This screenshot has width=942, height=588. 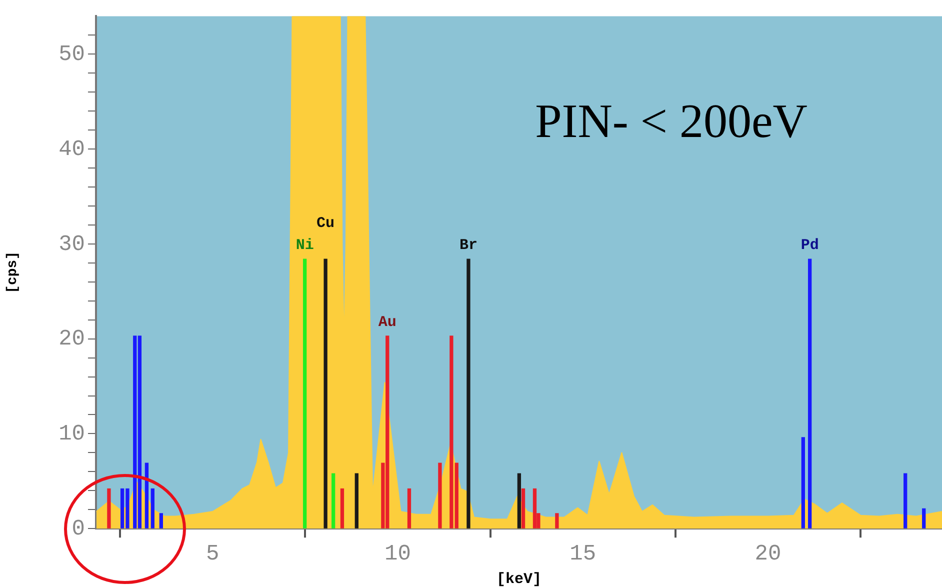 What do you see at coordinates (397, 554) in the screenshot?
I see `x-tick-label: 10` at bounding box center [397, 554].